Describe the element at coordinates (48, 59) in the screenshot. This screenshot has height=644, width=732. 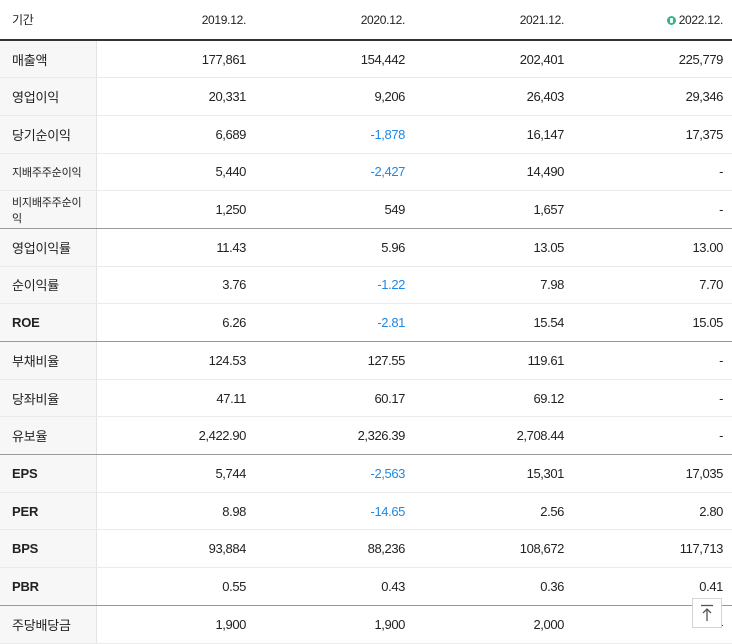
I see `row-label: 매출액` at that location.